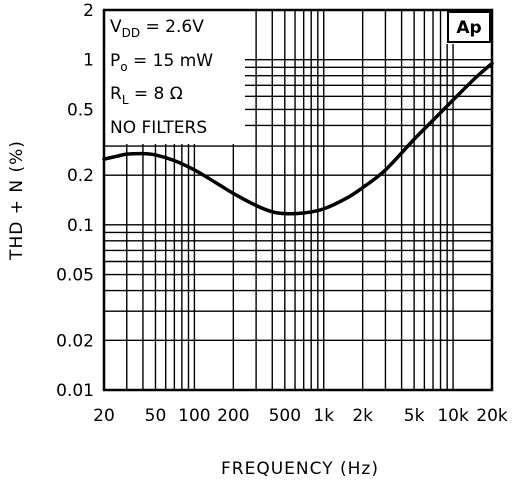 This screenshot has width=516, height=480. What do you see at coordinates (453, 416) in the screenshot?
I see `x-tick-label: 10k` at bounding box center [453, 416].